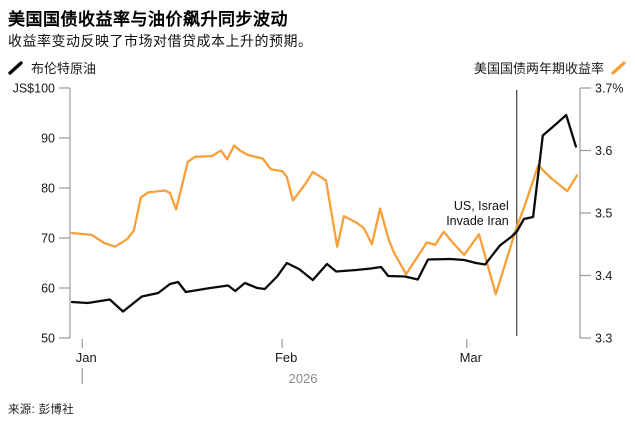 The width and height of the screenshot is (635, 429). I want to click on month-label: Mar, so click(471, 357).